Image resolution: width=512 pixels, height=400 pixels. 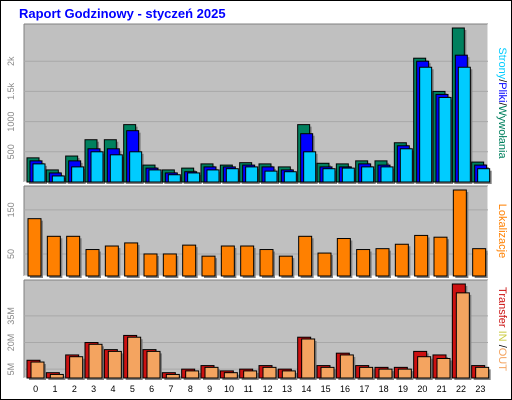 What do you see at coordinates (502, 307) in the screenshot?
I see `side-label-transfer-part: Transfer` at bounding box center [502, 307].